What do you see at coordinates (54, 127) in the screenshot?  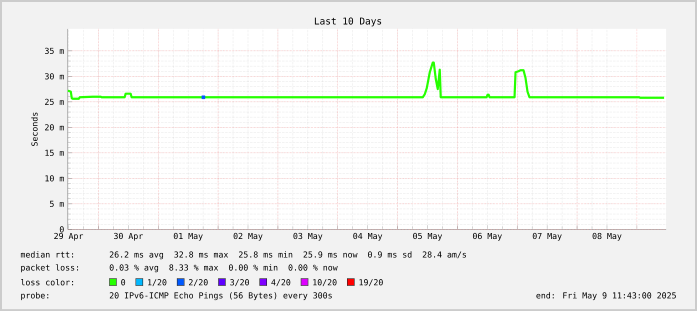 I see `y-tick-label: 20 m` at bounding box center [54, 127].